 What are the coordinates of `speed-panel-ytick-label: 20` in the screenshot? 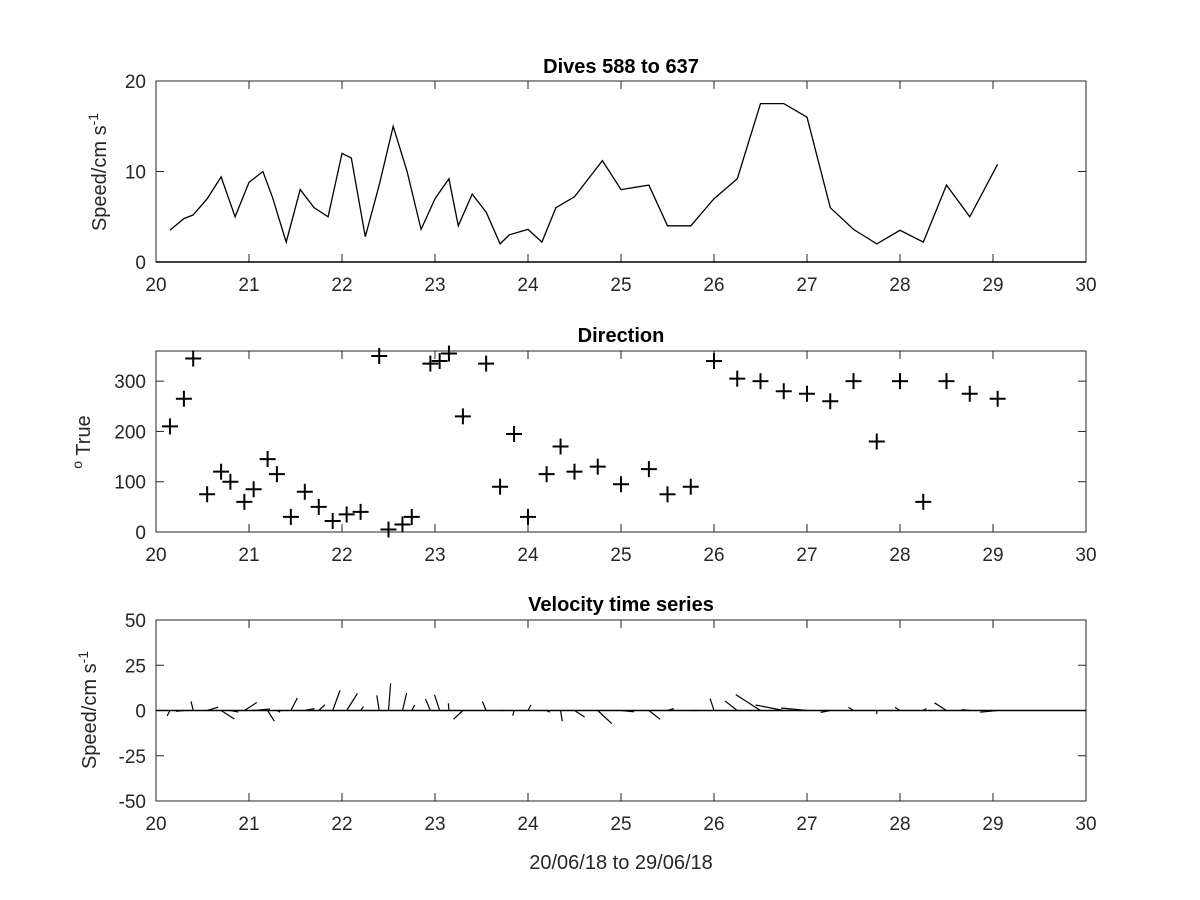 It's located at (135, 82).